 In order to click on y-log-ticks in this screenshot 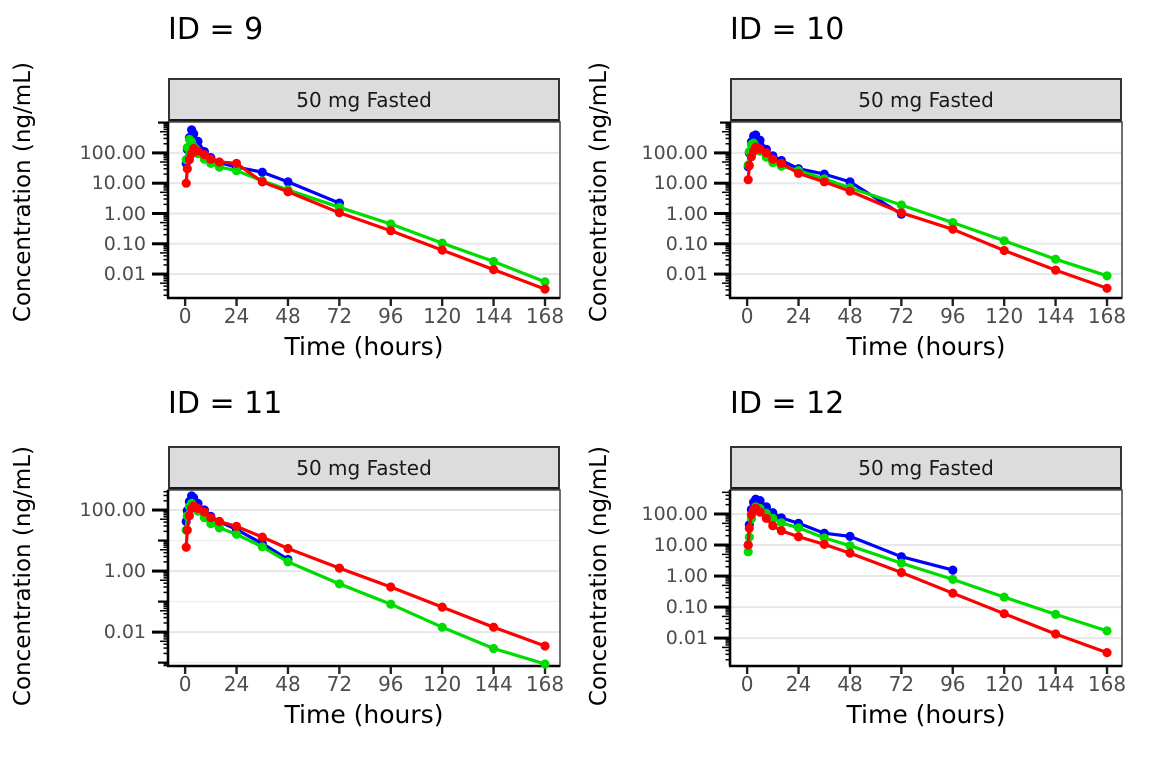, I will do `click(160, 208)`.